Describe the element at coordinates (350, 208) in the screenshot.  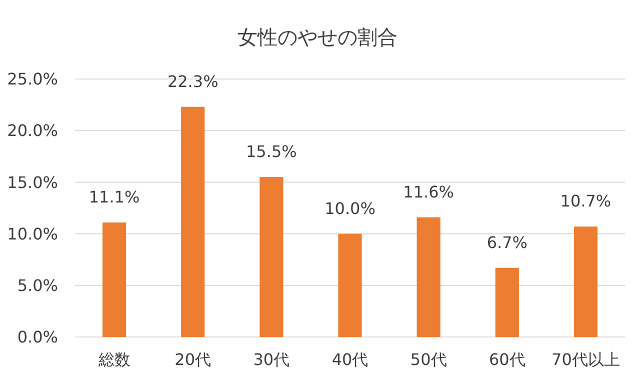
I see `data-label: 10.0%` at that location.